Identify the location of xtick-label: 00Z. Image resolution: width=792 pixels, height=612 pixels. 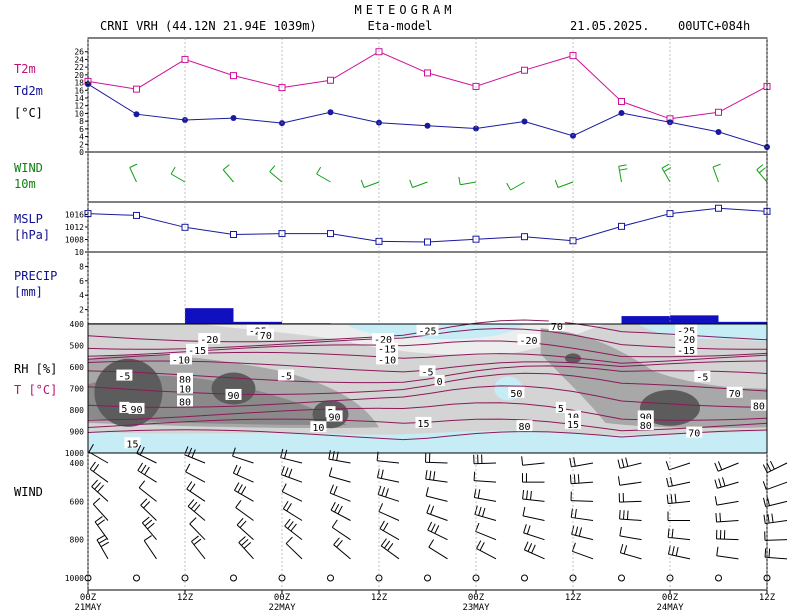
(476, 598).